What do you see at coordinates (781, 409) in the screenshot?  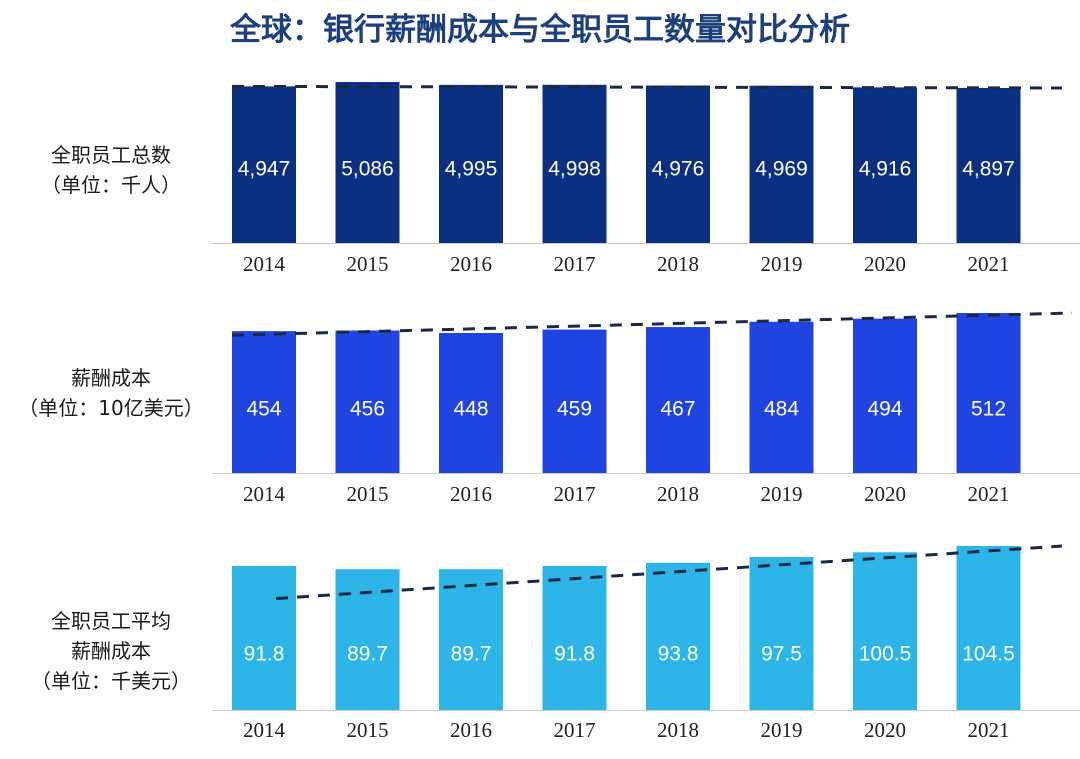 I see `bar-value-label: 484` at bounding box center [781, 409].